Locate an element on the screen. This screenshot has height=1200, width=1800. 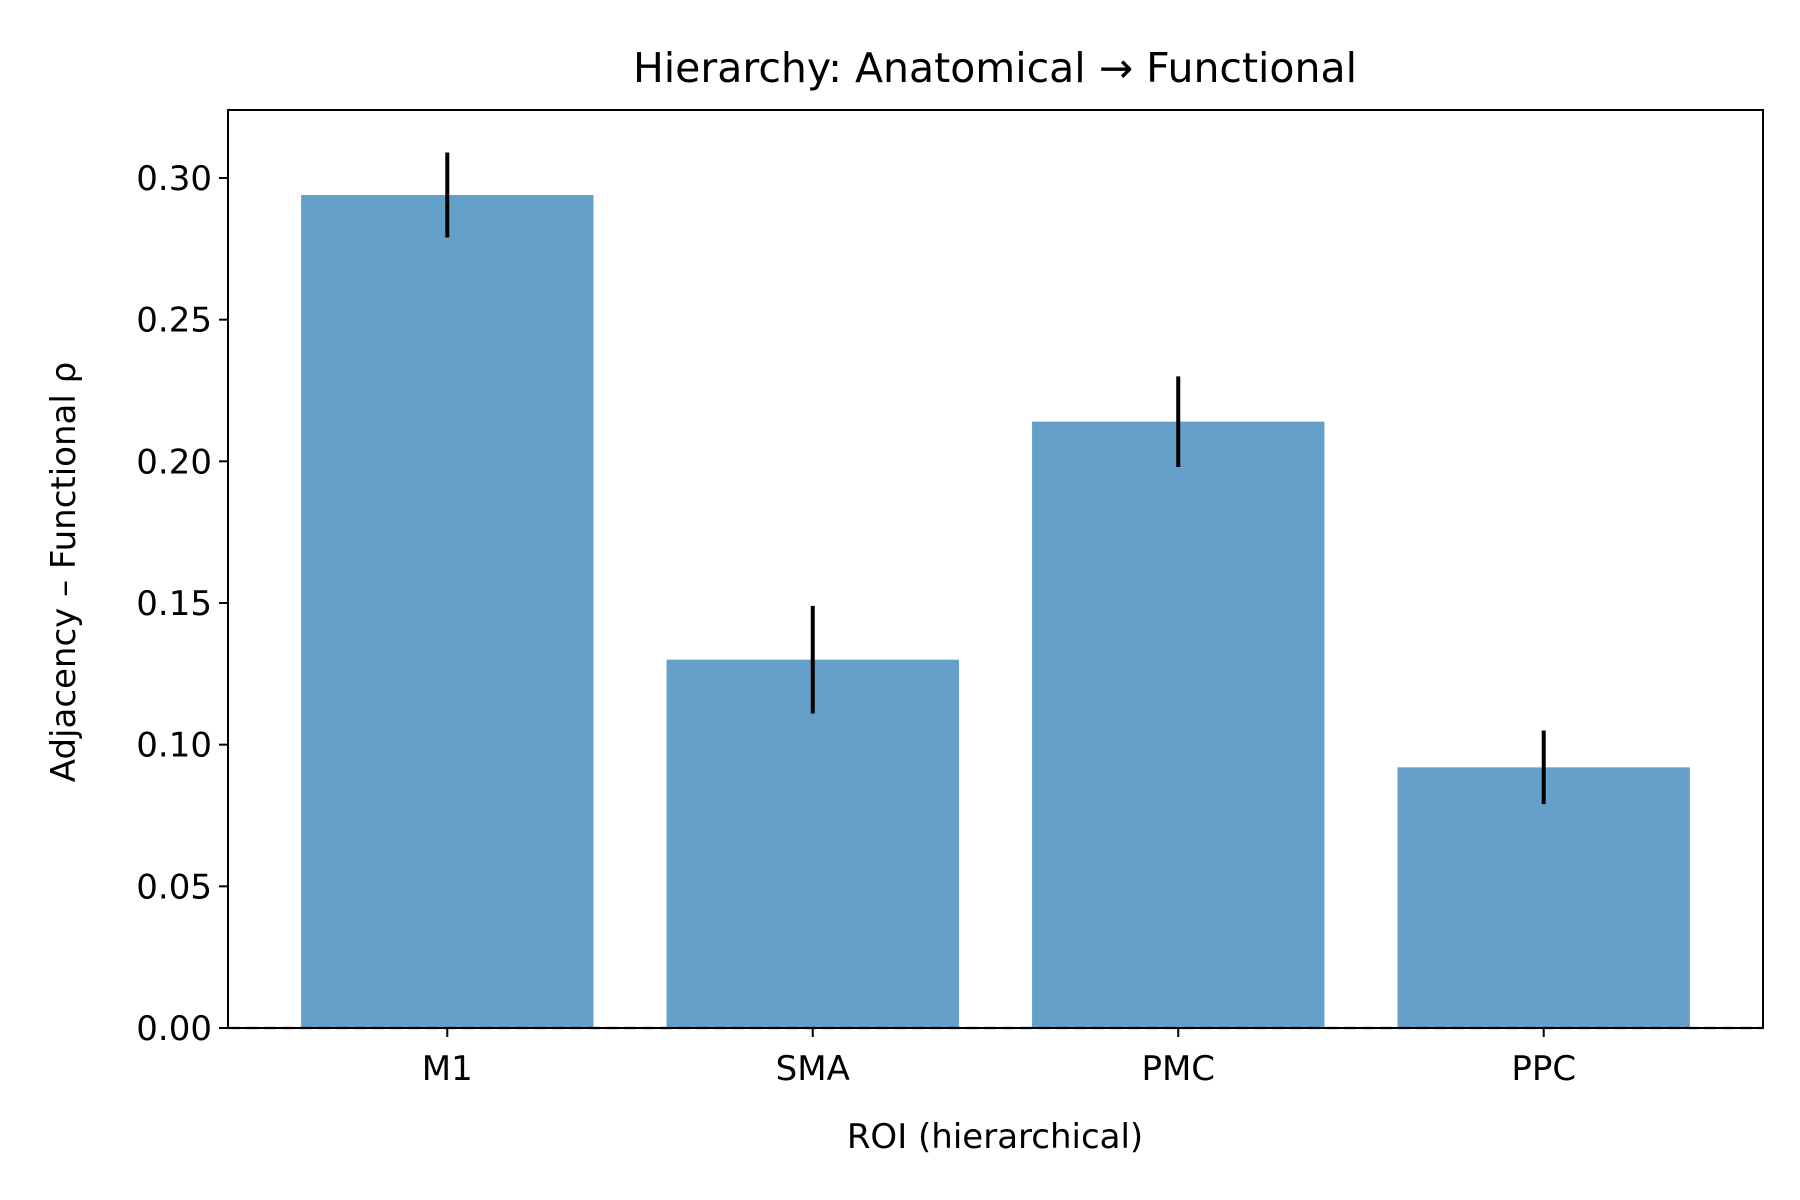
y-axis-ticks: 0.00 0.05 0.10 0.15 0.20 0.25 0.30 is located at coordinates (182, 604).